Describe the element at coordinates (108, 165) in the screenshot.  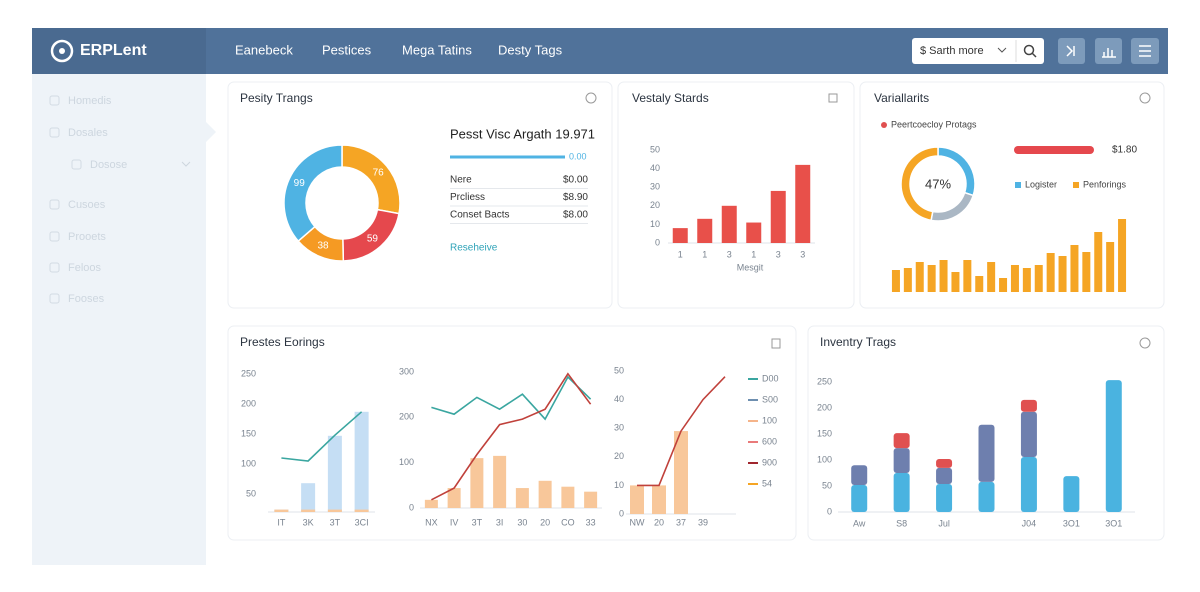
I see `sidebar-item: Dosose` at that location.